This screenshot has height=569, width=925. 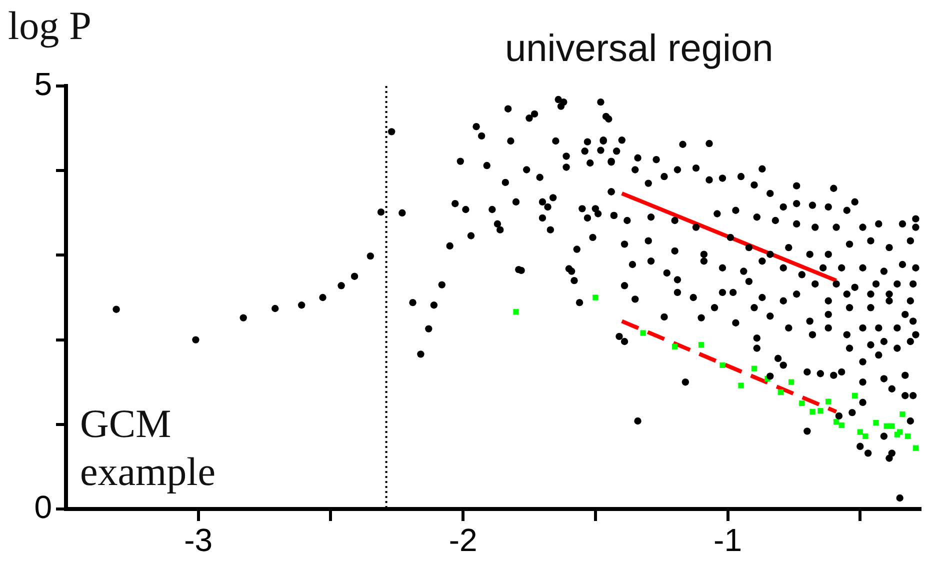 I want to click on y-tick-label: 0, so click(x=43, y=506).